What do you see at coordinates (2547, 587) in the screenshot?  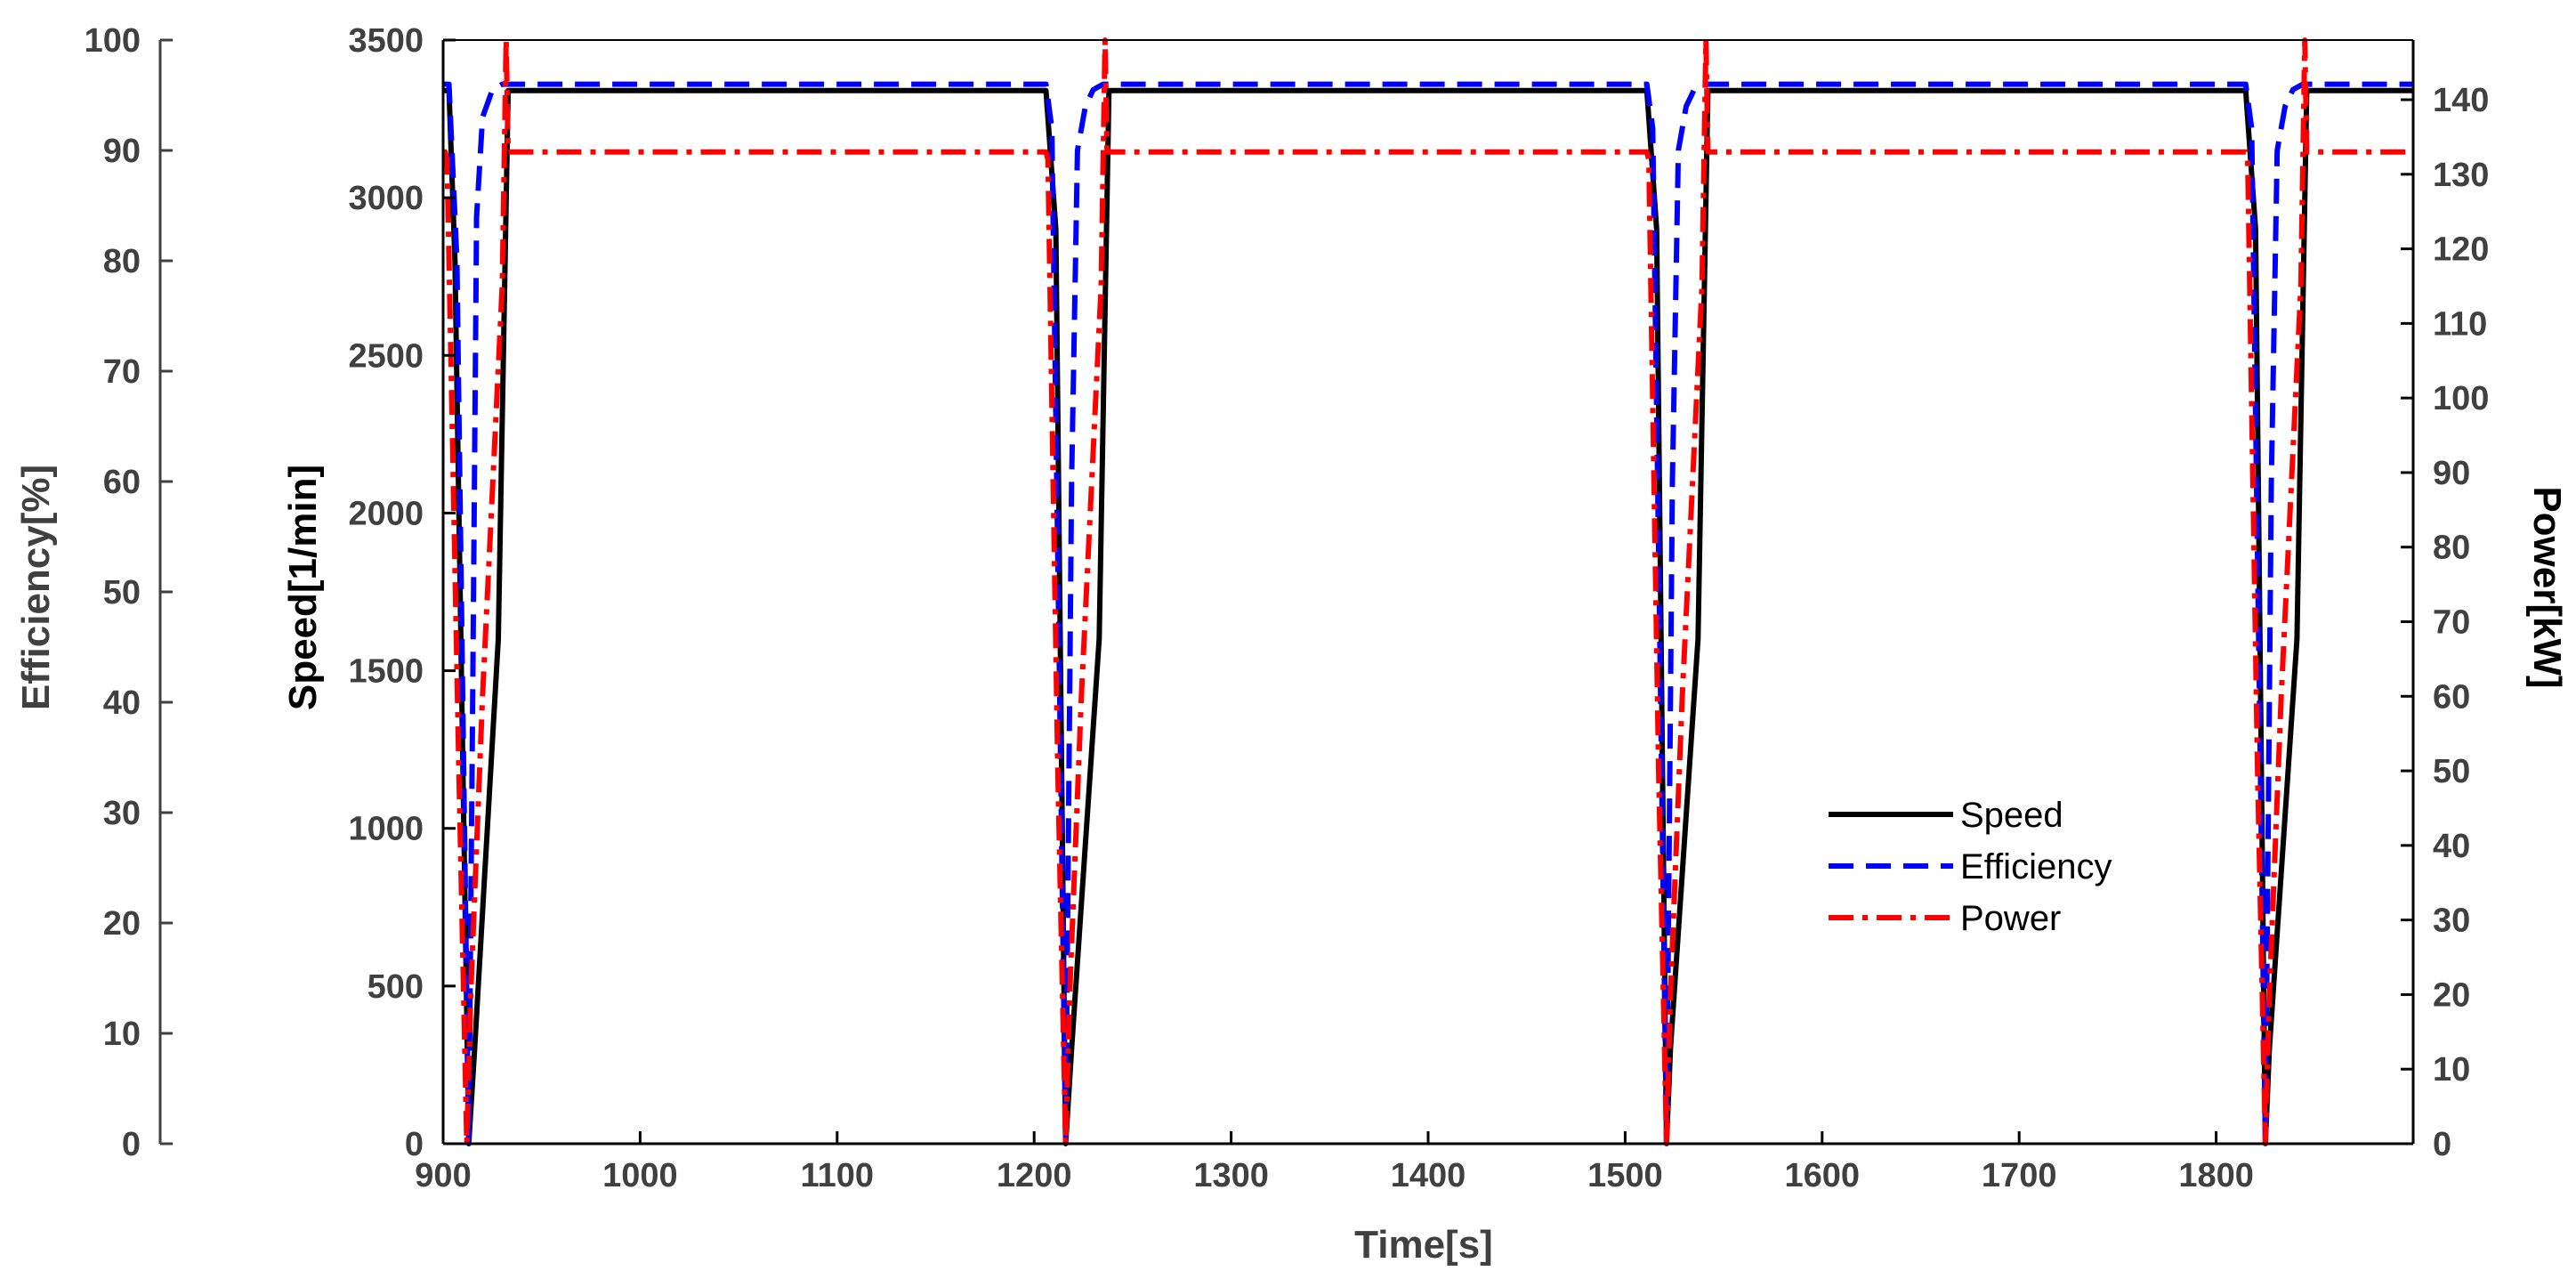 I see `power-axis-title: Power[kW]` at bounding box center [2547, 587].